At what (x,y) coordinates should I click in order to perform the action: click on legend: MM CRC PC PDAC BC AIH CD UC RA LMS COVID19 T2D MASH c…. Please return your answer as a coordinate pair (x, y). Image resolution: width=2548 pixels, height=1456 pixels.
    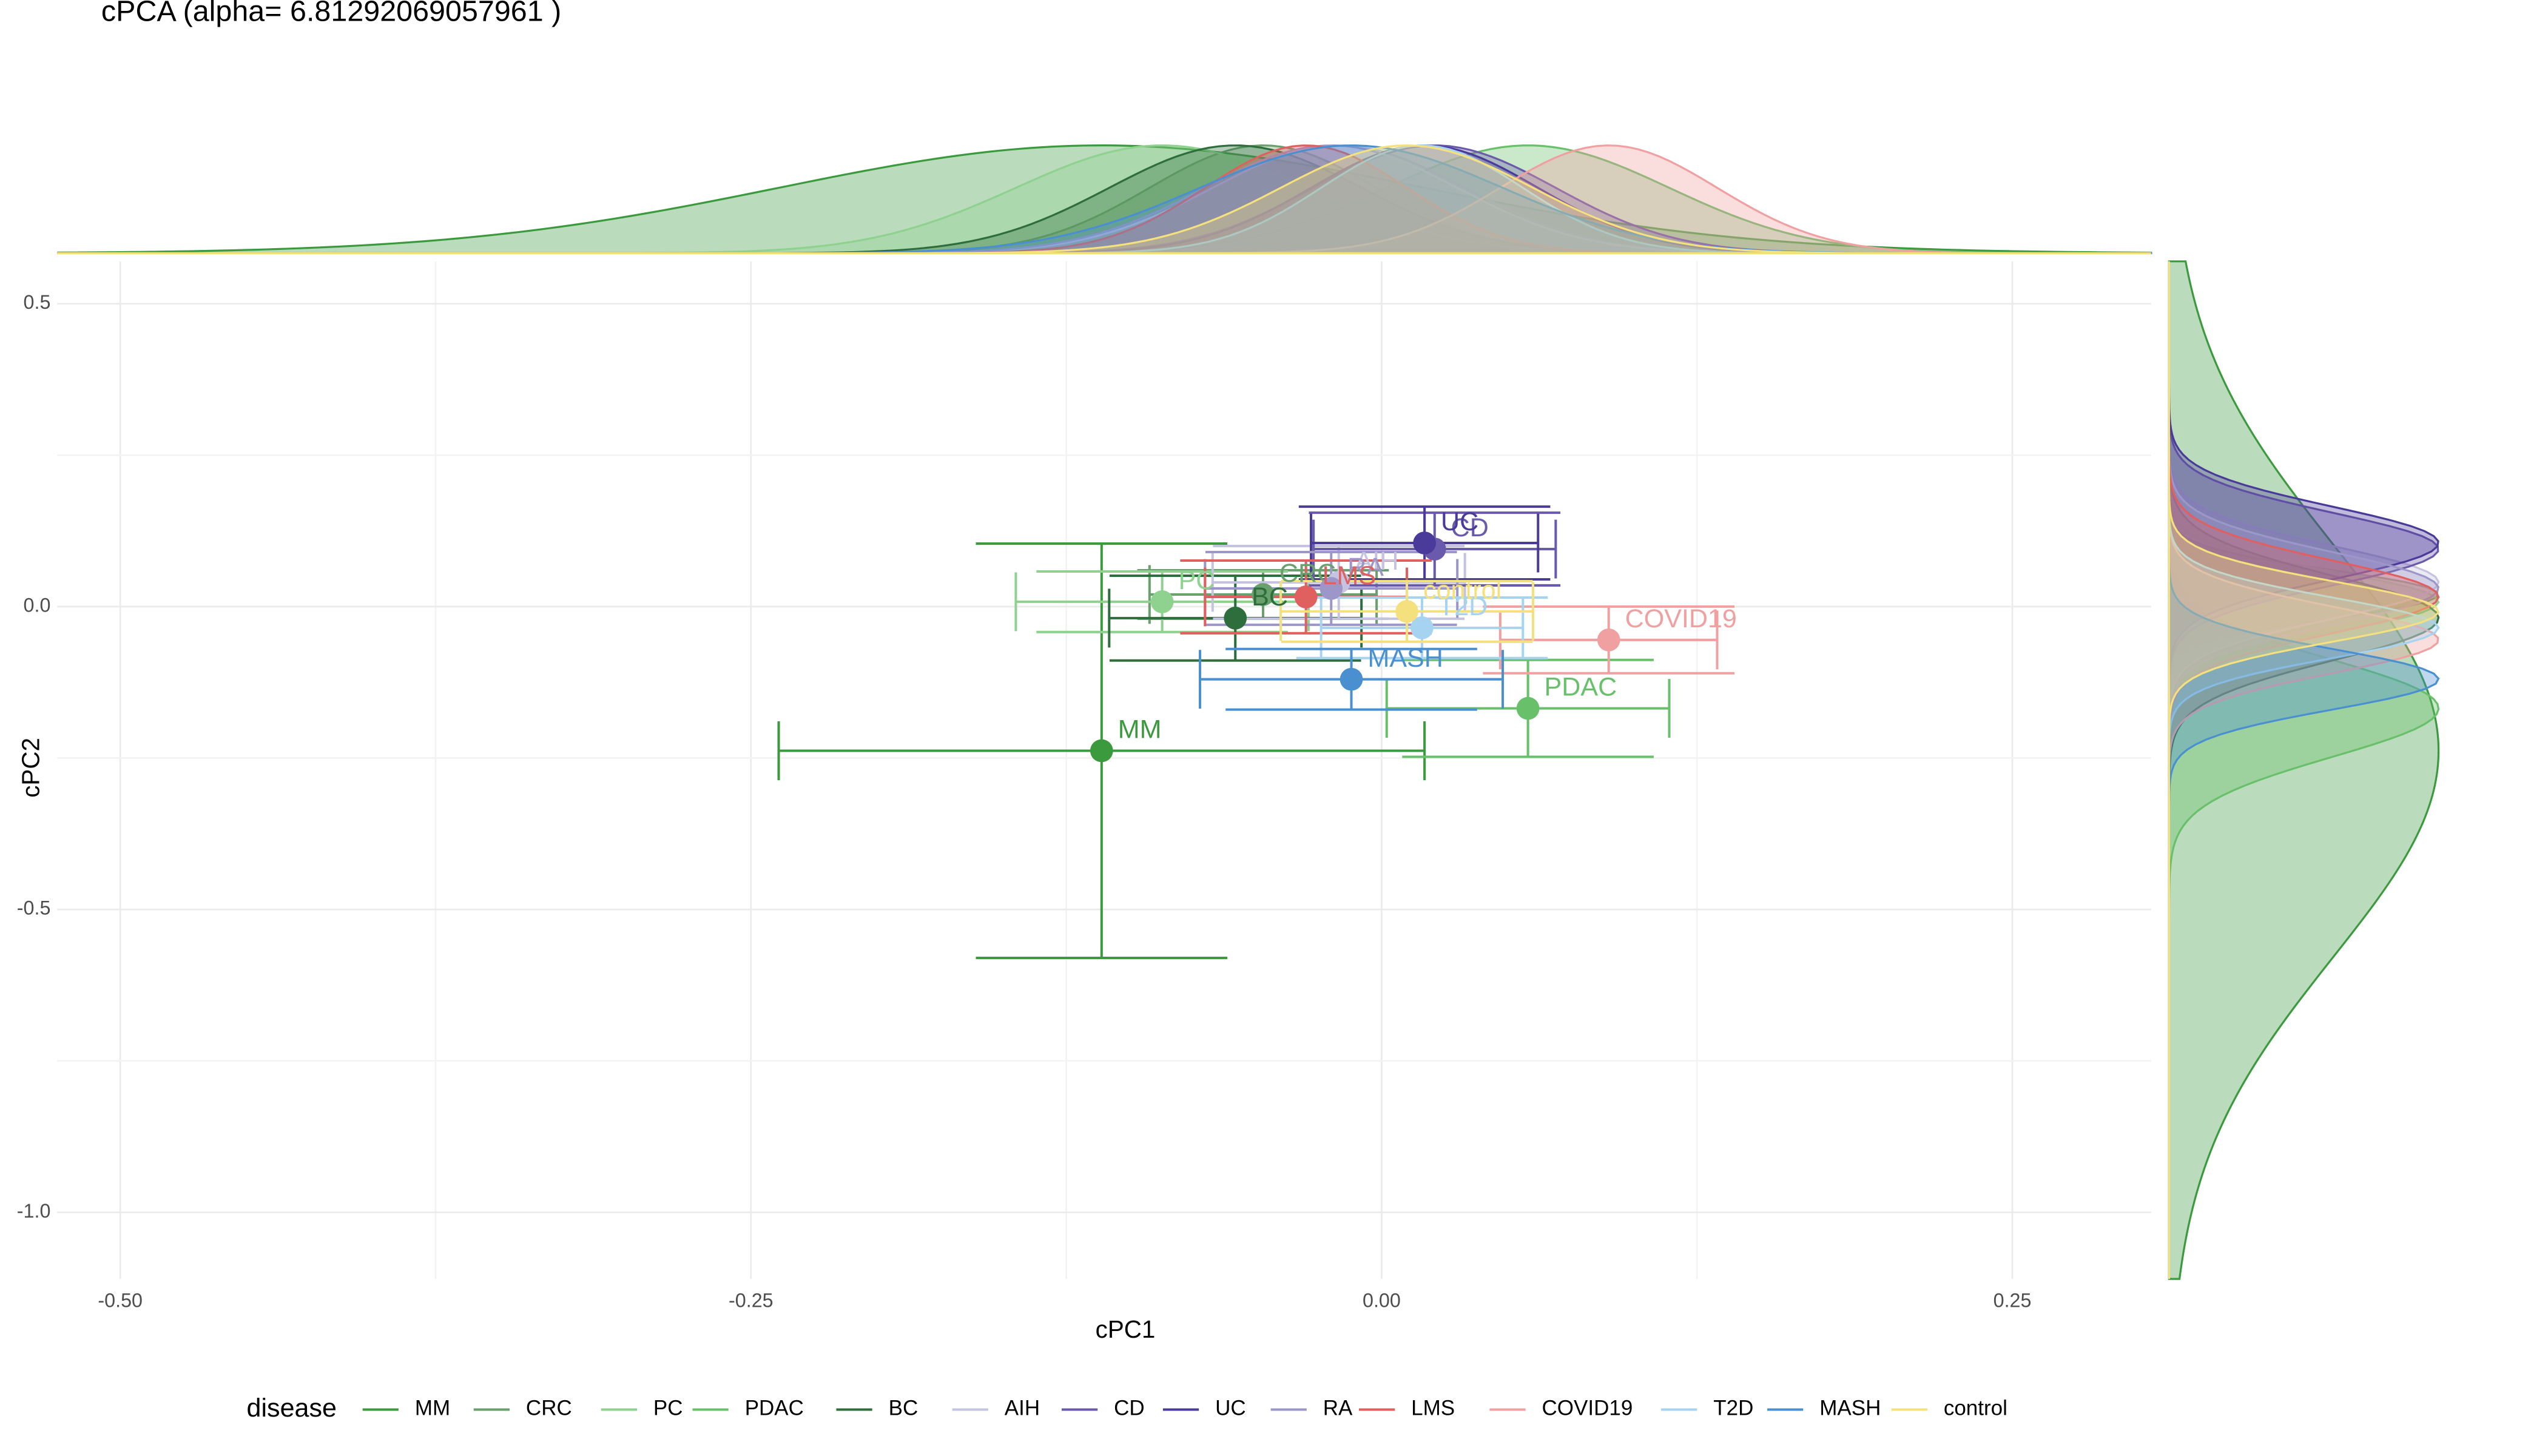
    Looking at the image, I should click on (1184, 1408).